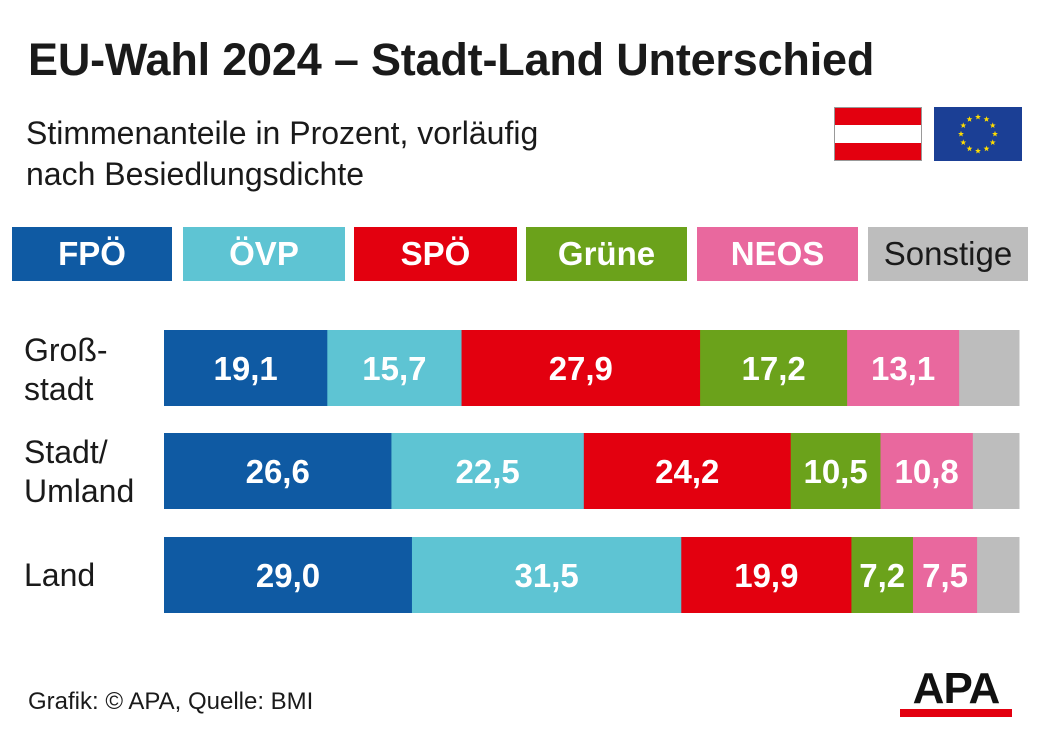  I want to click on bar-land-fpoe, so click(288, 575).